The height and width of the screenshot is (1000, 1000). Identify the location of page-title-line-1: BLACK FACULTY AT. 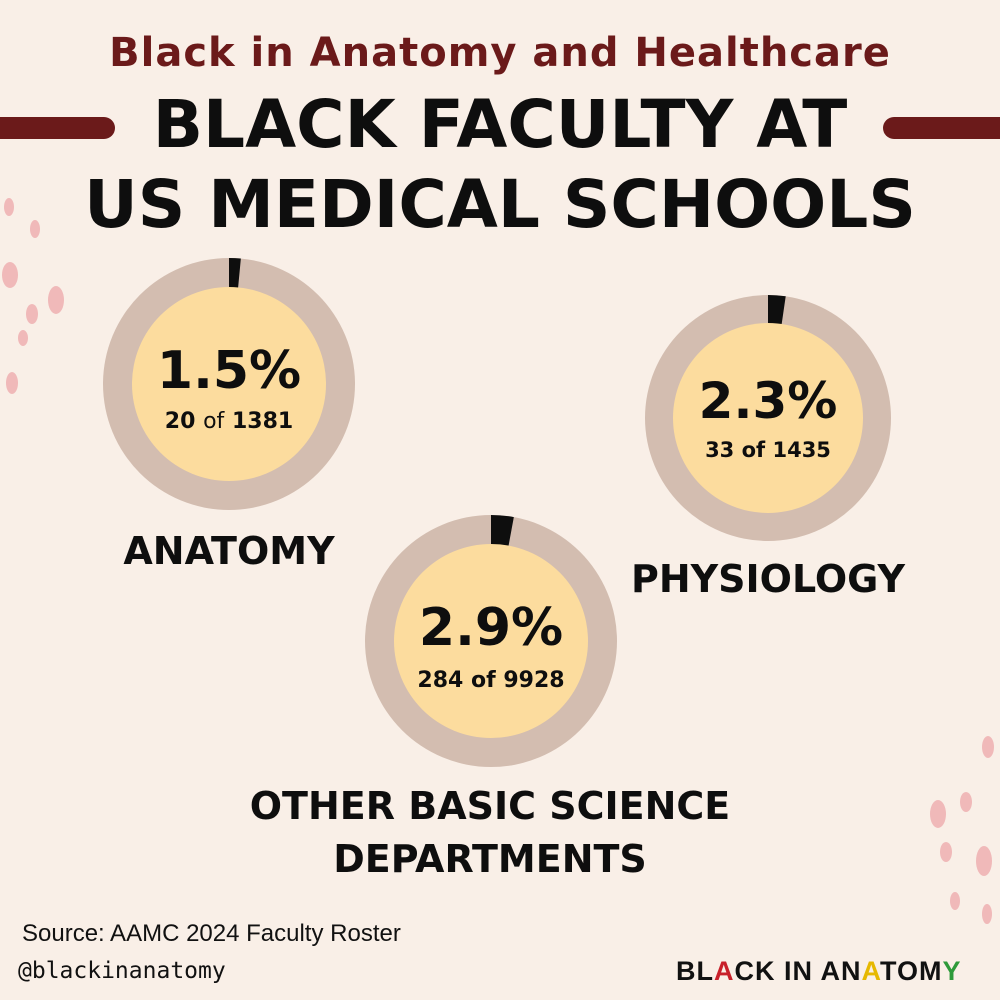
(500, 124).